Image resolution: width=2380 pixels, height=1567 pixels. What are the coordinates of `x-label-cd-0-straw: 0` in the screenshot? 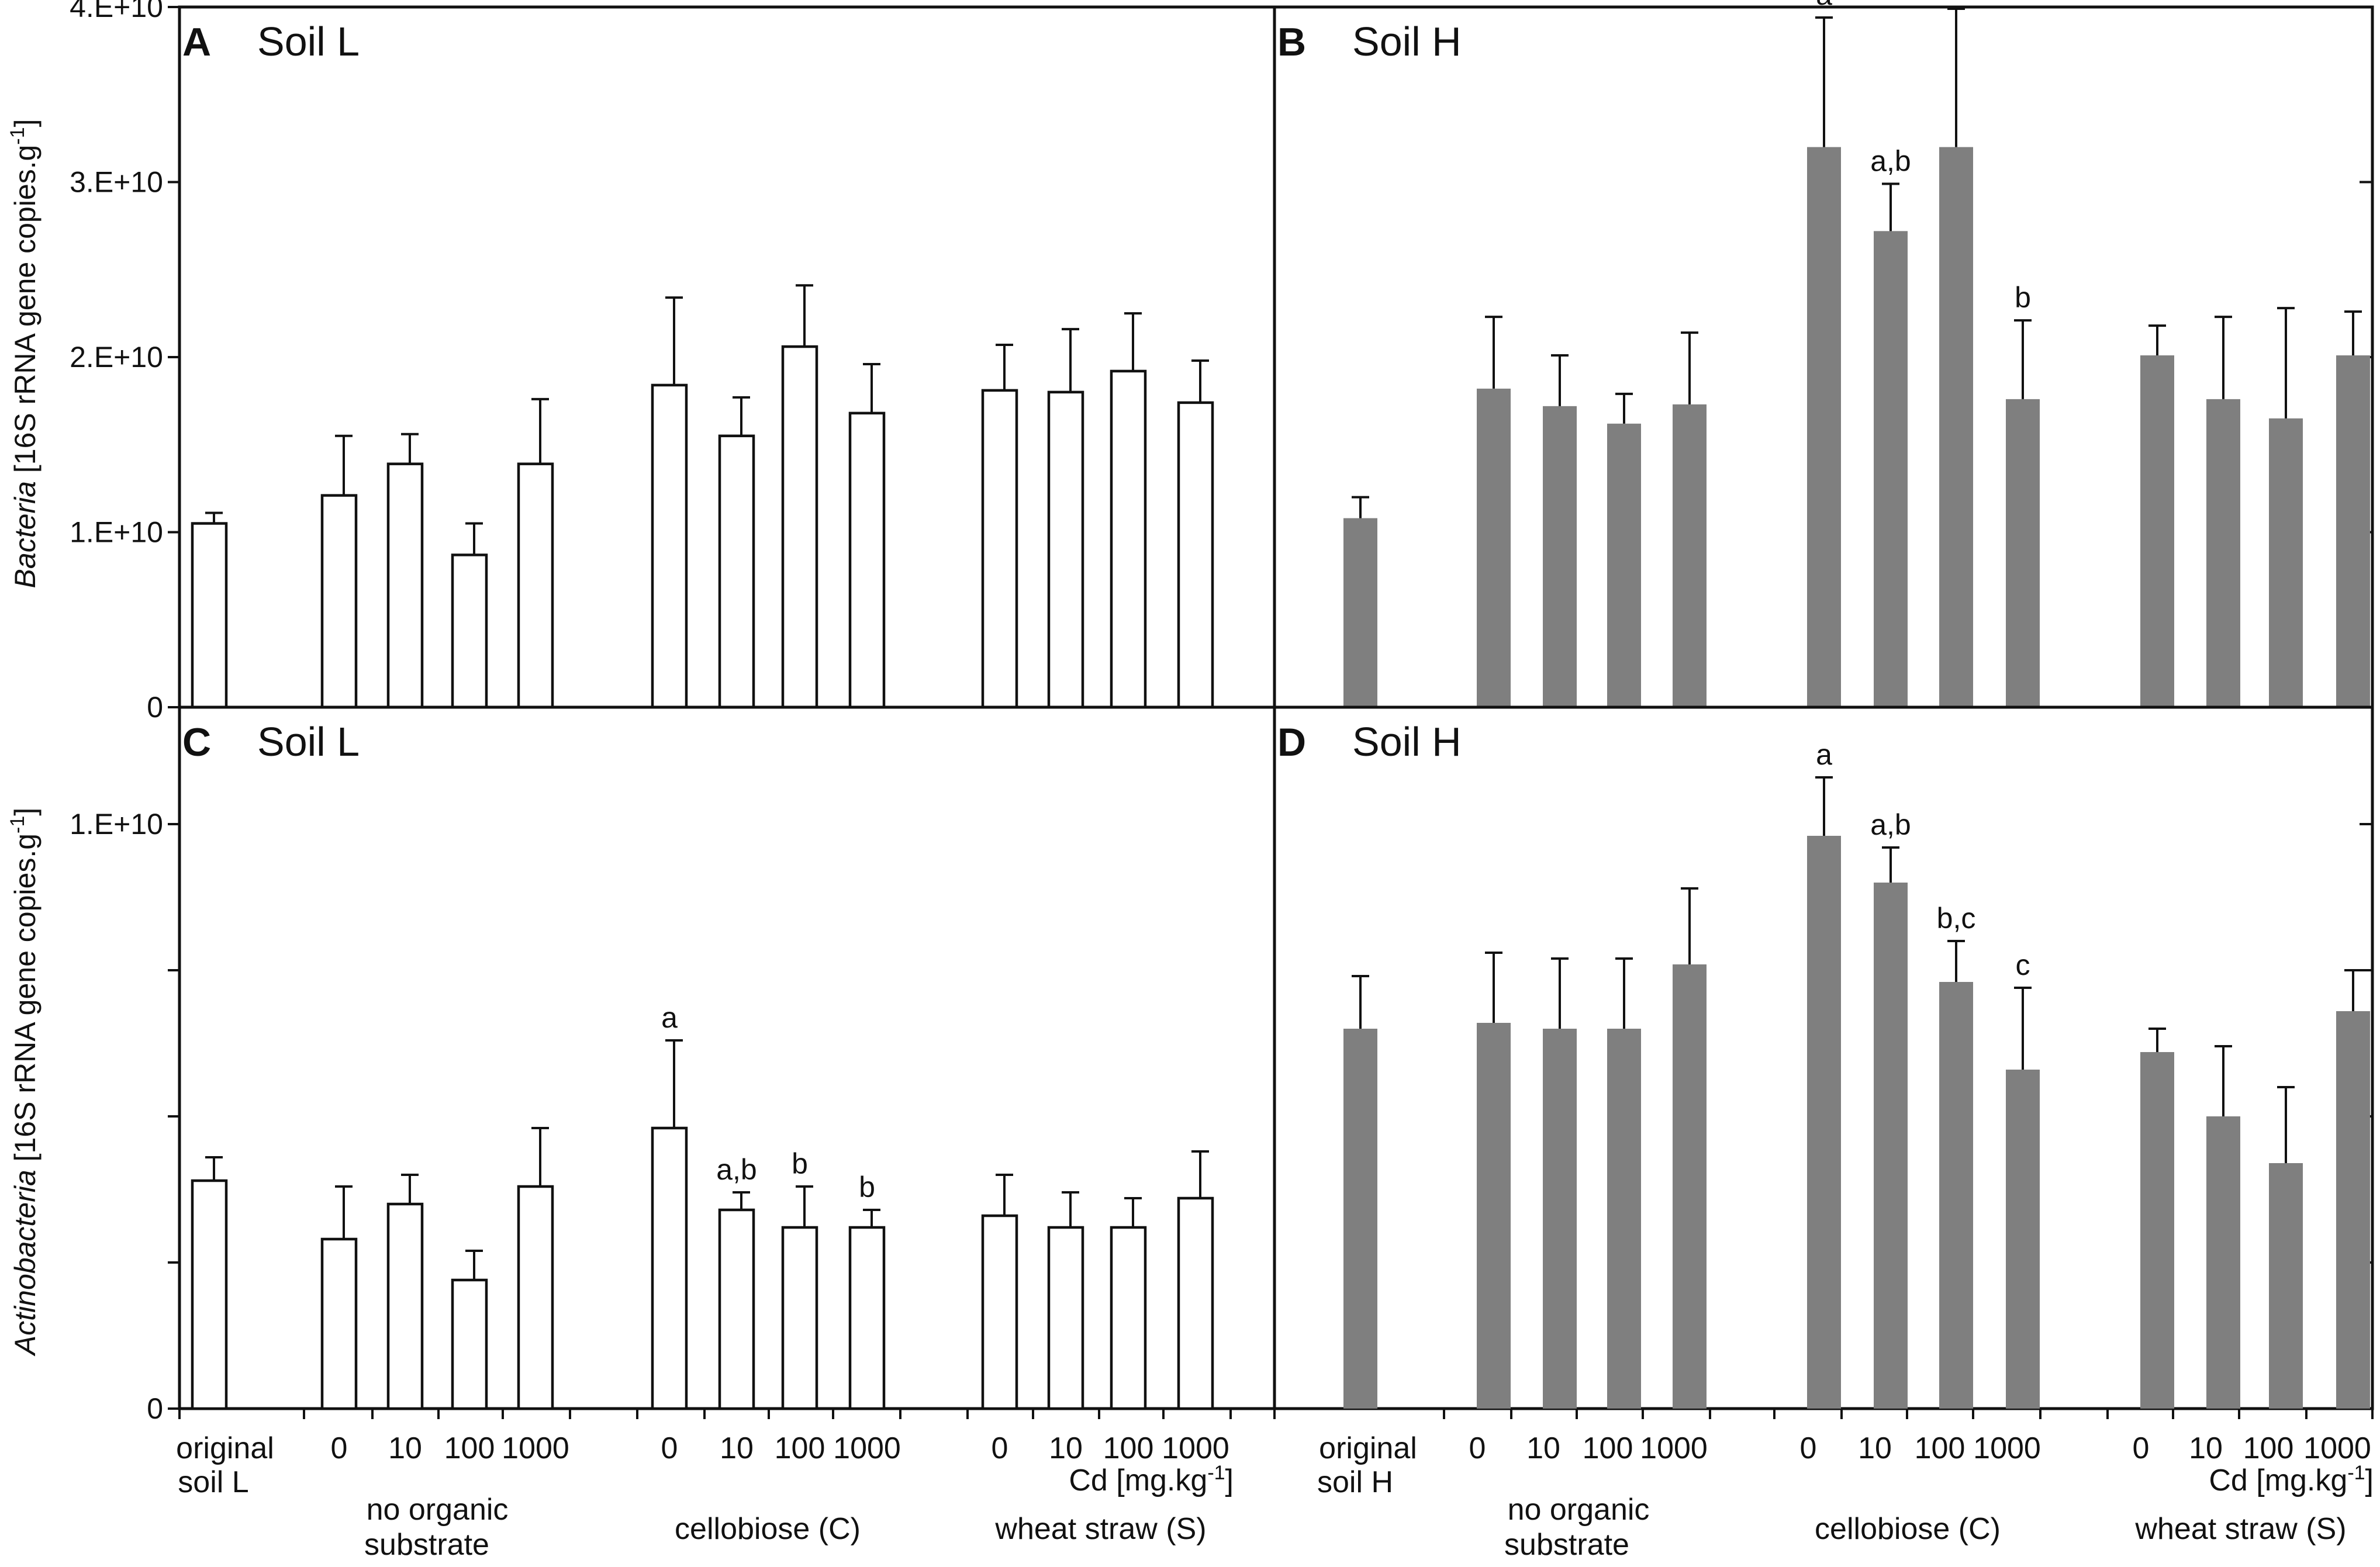 It's located at (1000, 1448).